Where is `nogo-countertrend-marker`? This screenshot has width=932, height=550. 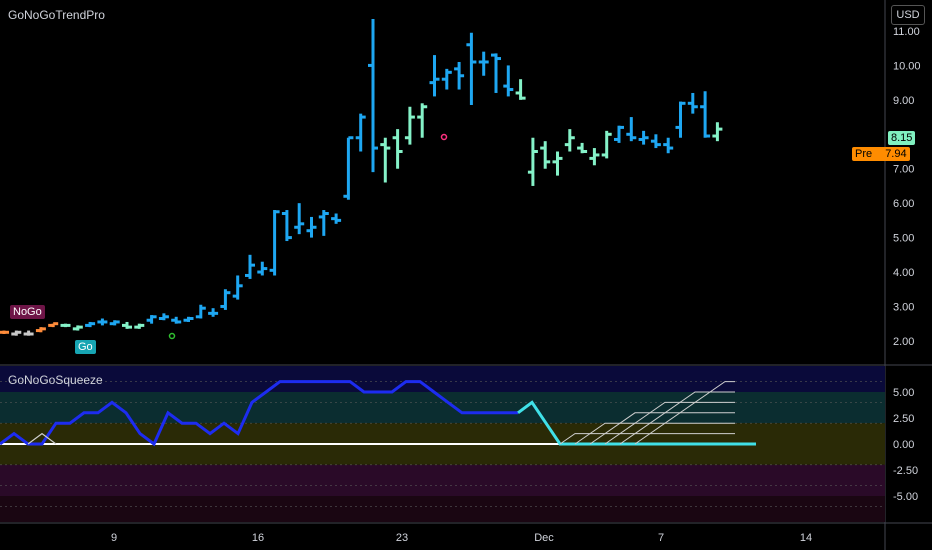
nogo-countertrend-marker is located at coordinates (444, 137).